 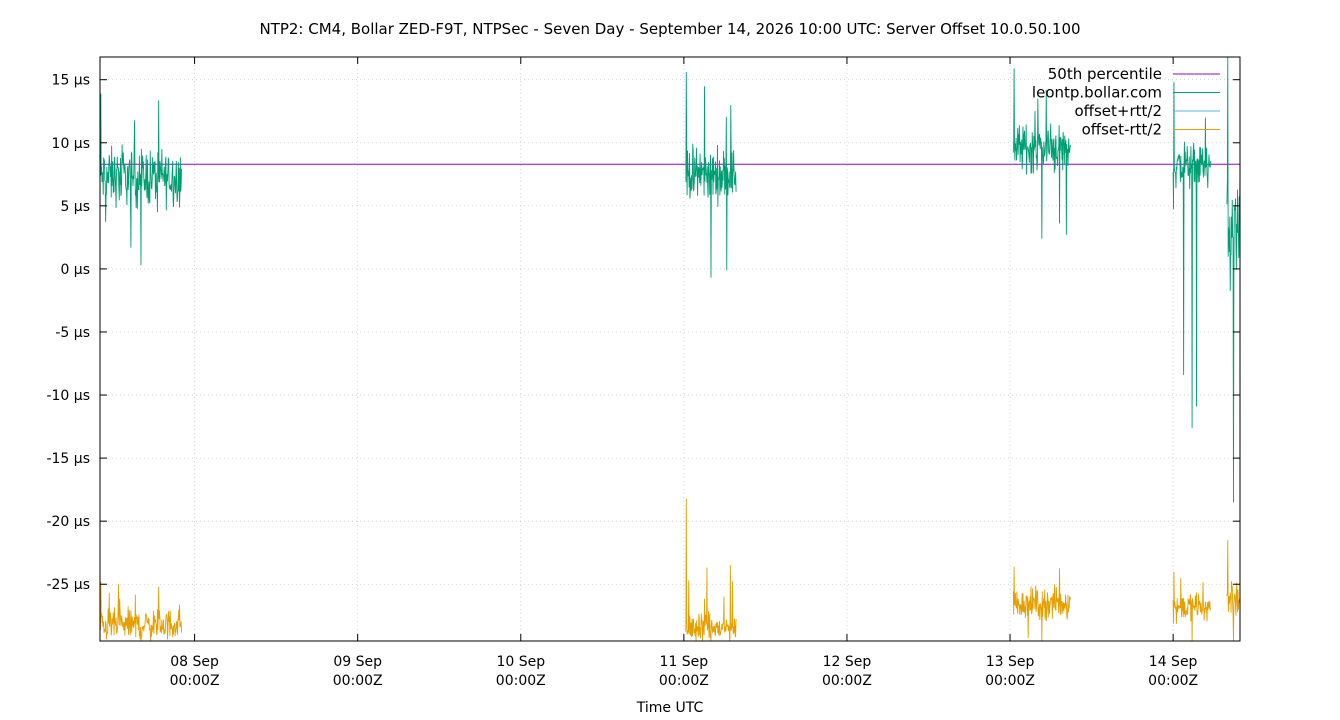 I want to click on y-tick-label: -25 µs, so click(x=68, y=585).